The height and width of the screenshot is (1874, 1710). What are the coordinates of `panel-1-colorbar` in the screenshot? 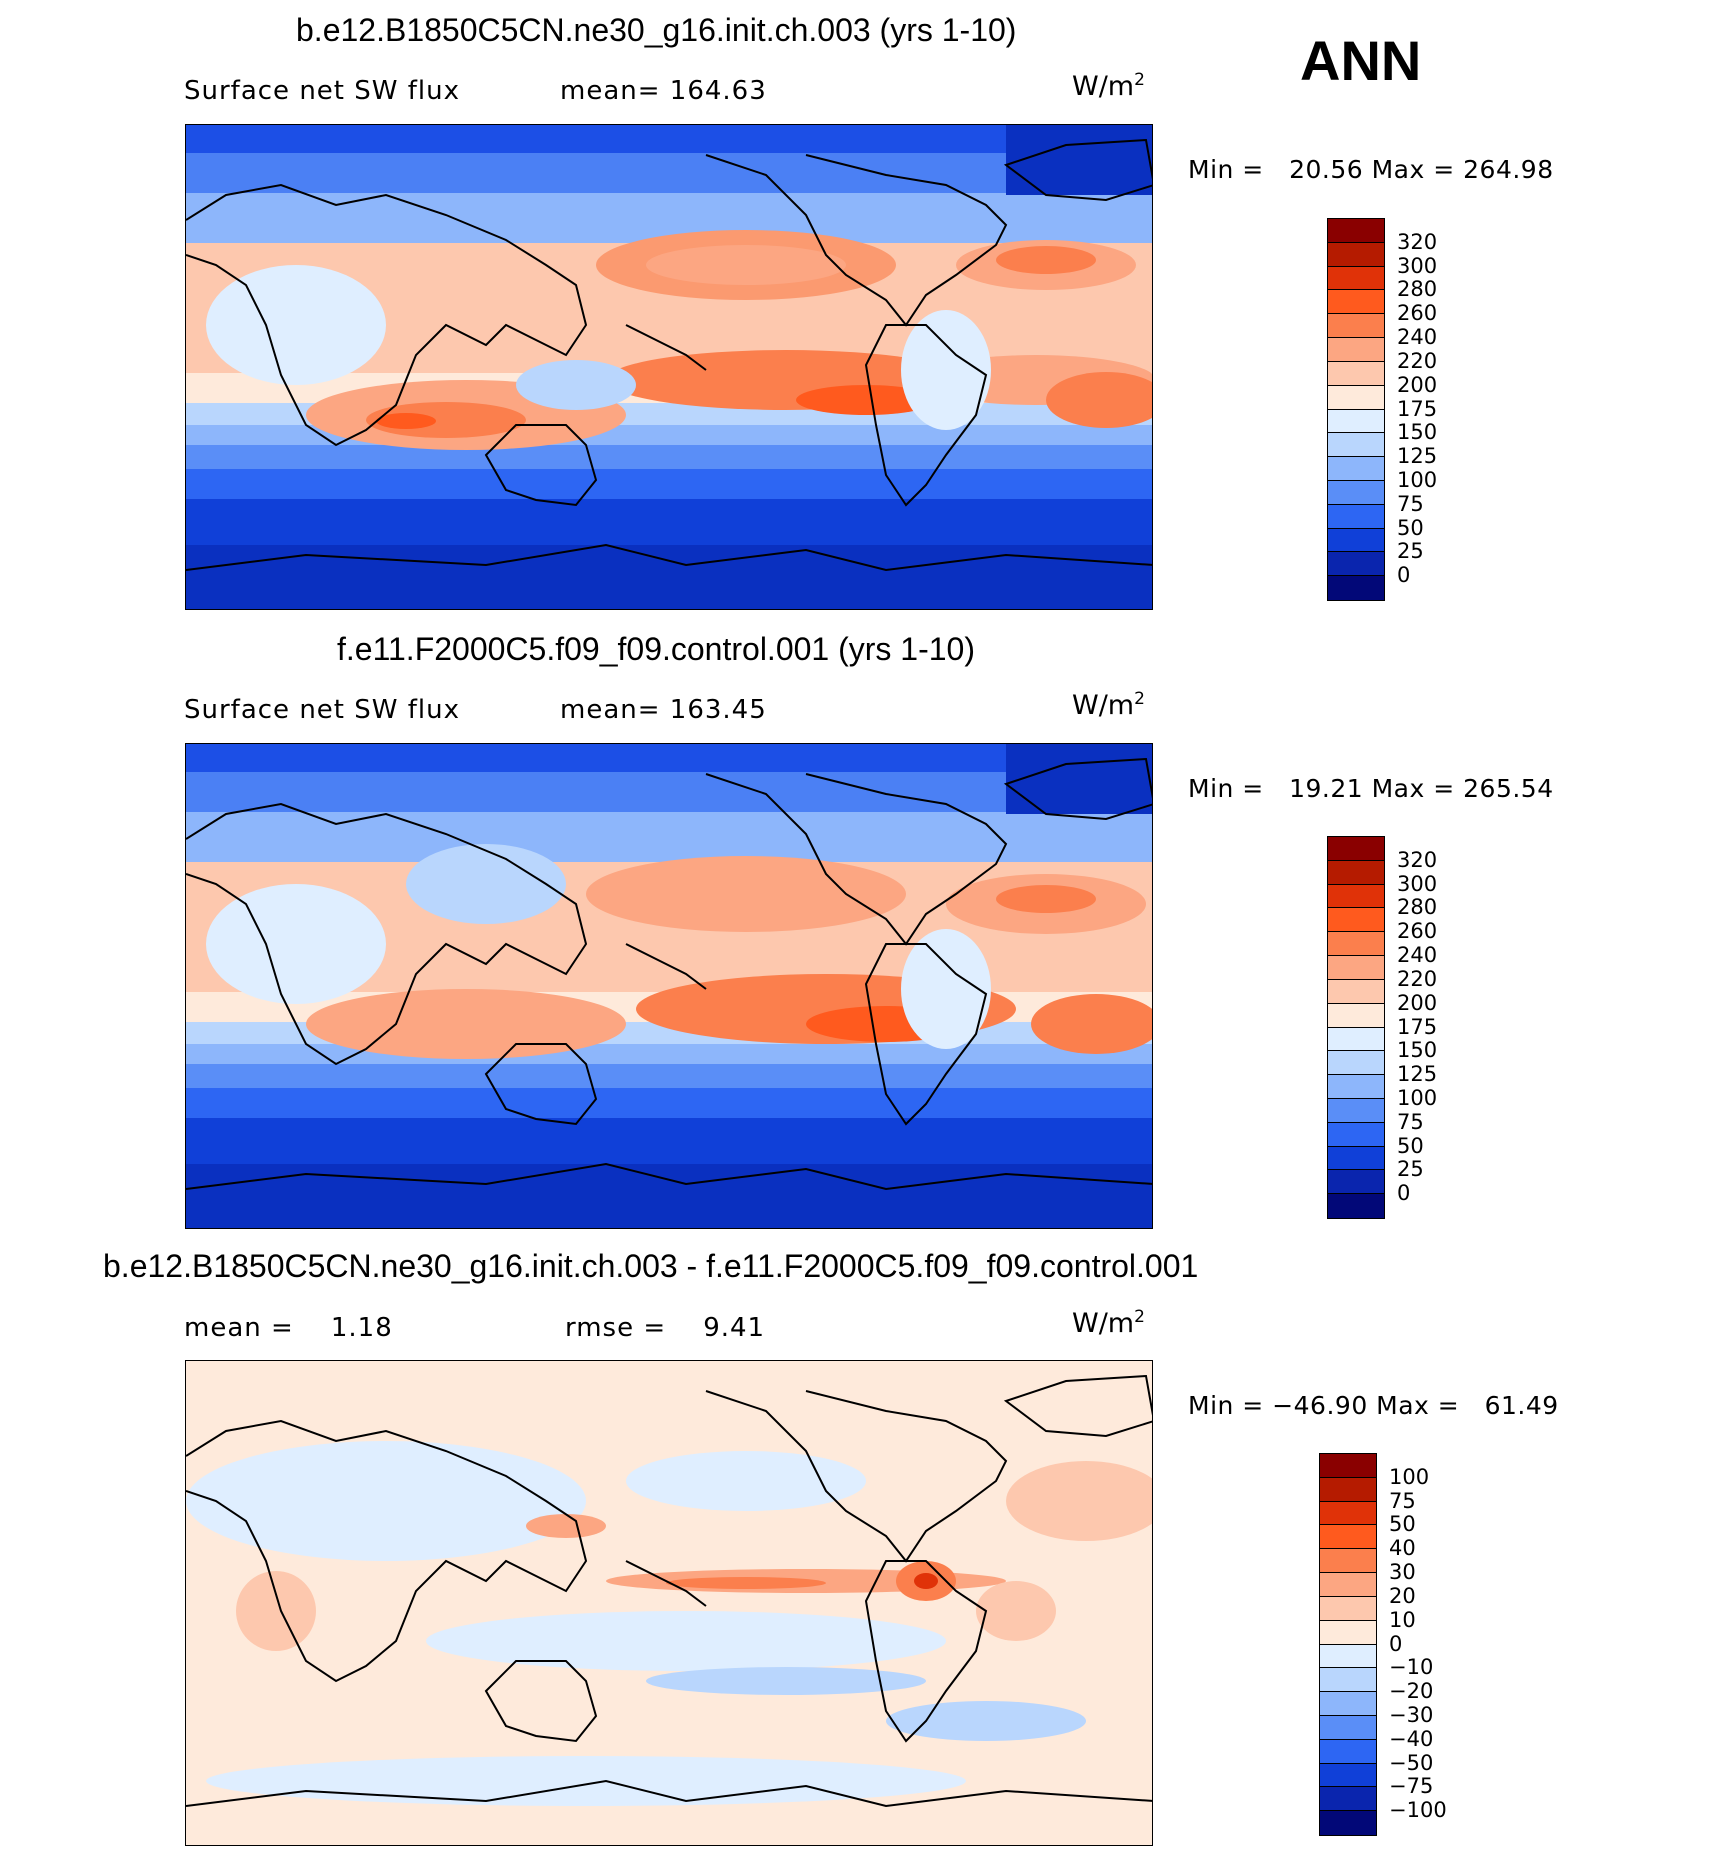 It's located at (1356, 409).